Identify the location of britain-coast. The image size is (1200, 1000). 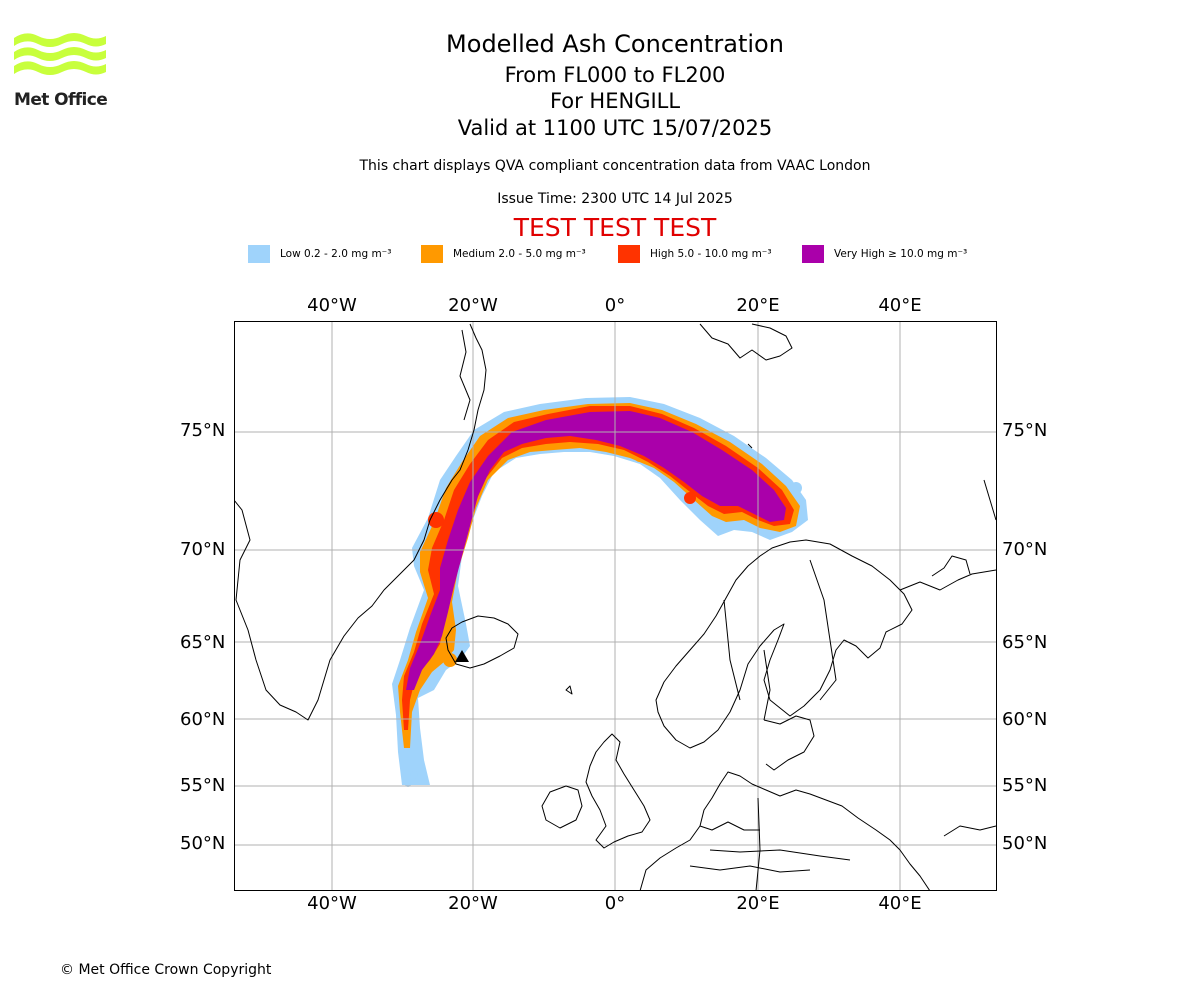
(618, 791).